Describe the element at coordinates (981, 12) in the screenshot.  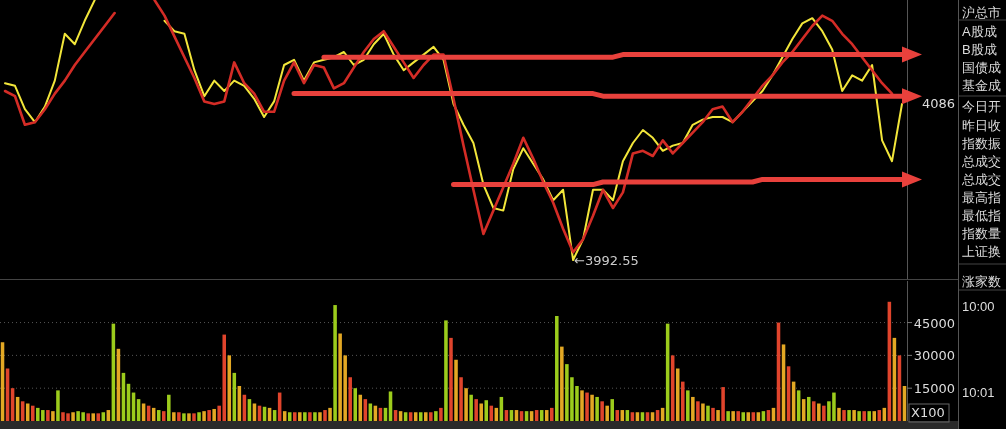
I see `text: 沪总市` at that location.